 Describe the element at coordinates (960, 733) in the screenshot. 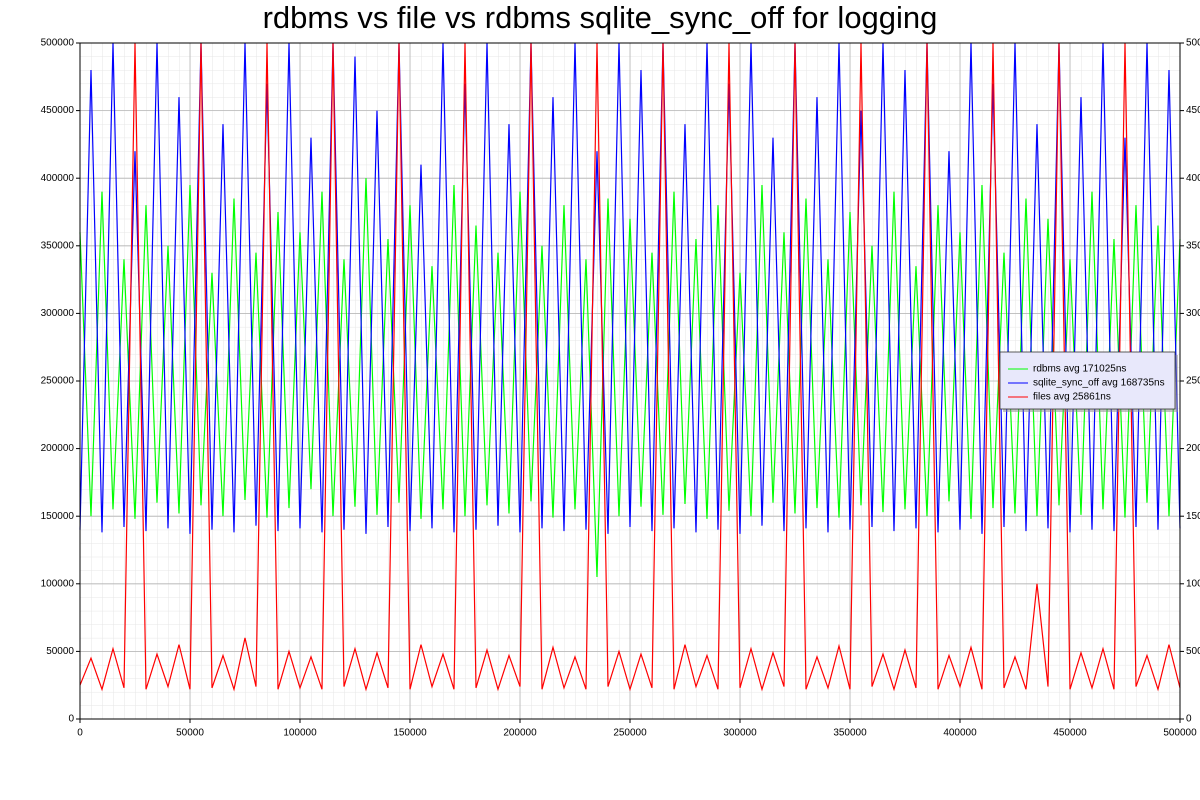

I see `x-tick-label: 400000` at that location.